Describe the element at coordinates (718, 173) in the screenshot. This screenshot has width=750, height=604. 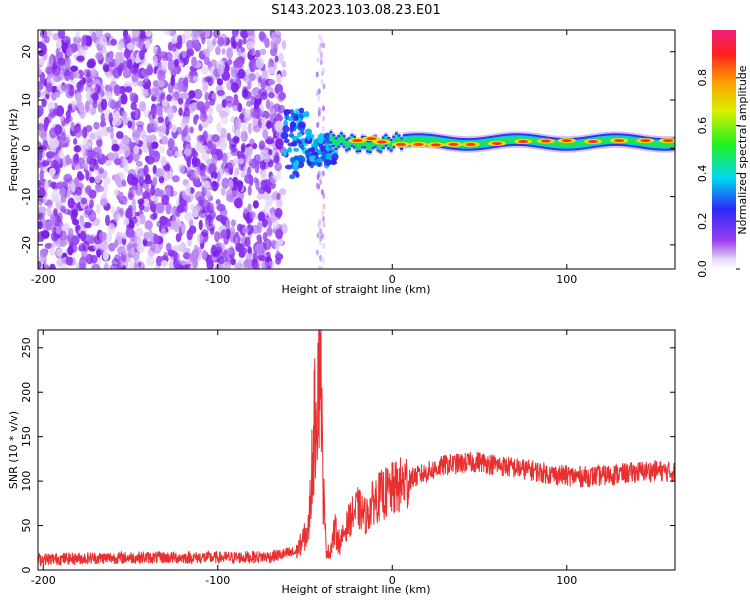
I see `colorbar-ticks: 0.0 0.2 0.4 0.6 0.8` at that location.